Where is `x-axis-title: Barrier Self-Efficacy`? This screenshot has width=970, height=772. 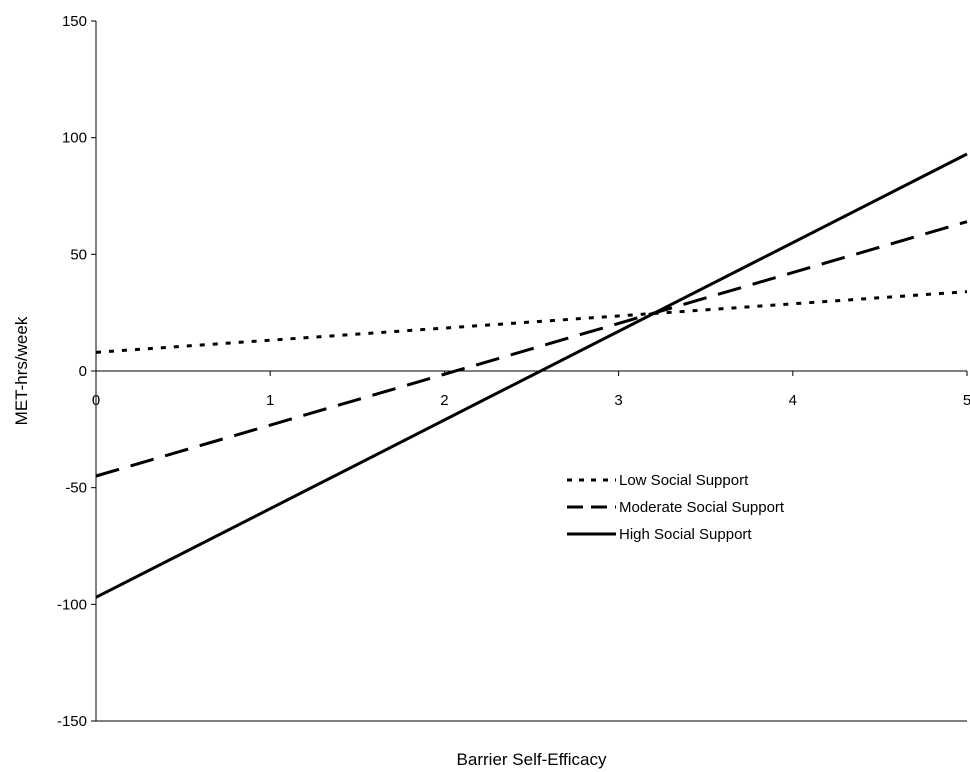
x-axis-title: Barrier Self-Efficacy is located at coordinates (532, 759).